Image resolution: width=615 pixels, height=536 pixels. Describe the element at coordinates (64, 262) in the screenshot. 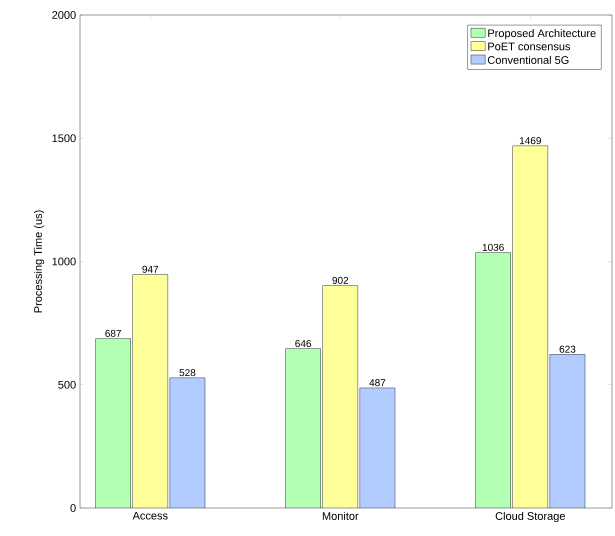

I see `y-tick-label: 1000` at that location.